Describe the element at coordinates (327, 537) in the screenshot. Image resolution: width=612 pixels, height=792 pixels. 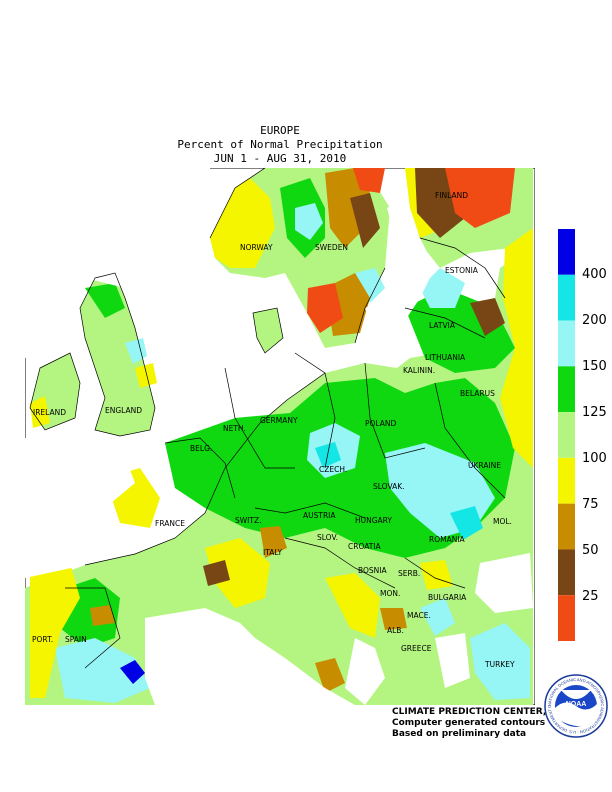
I see `label-slov: SLOV.` at that location.